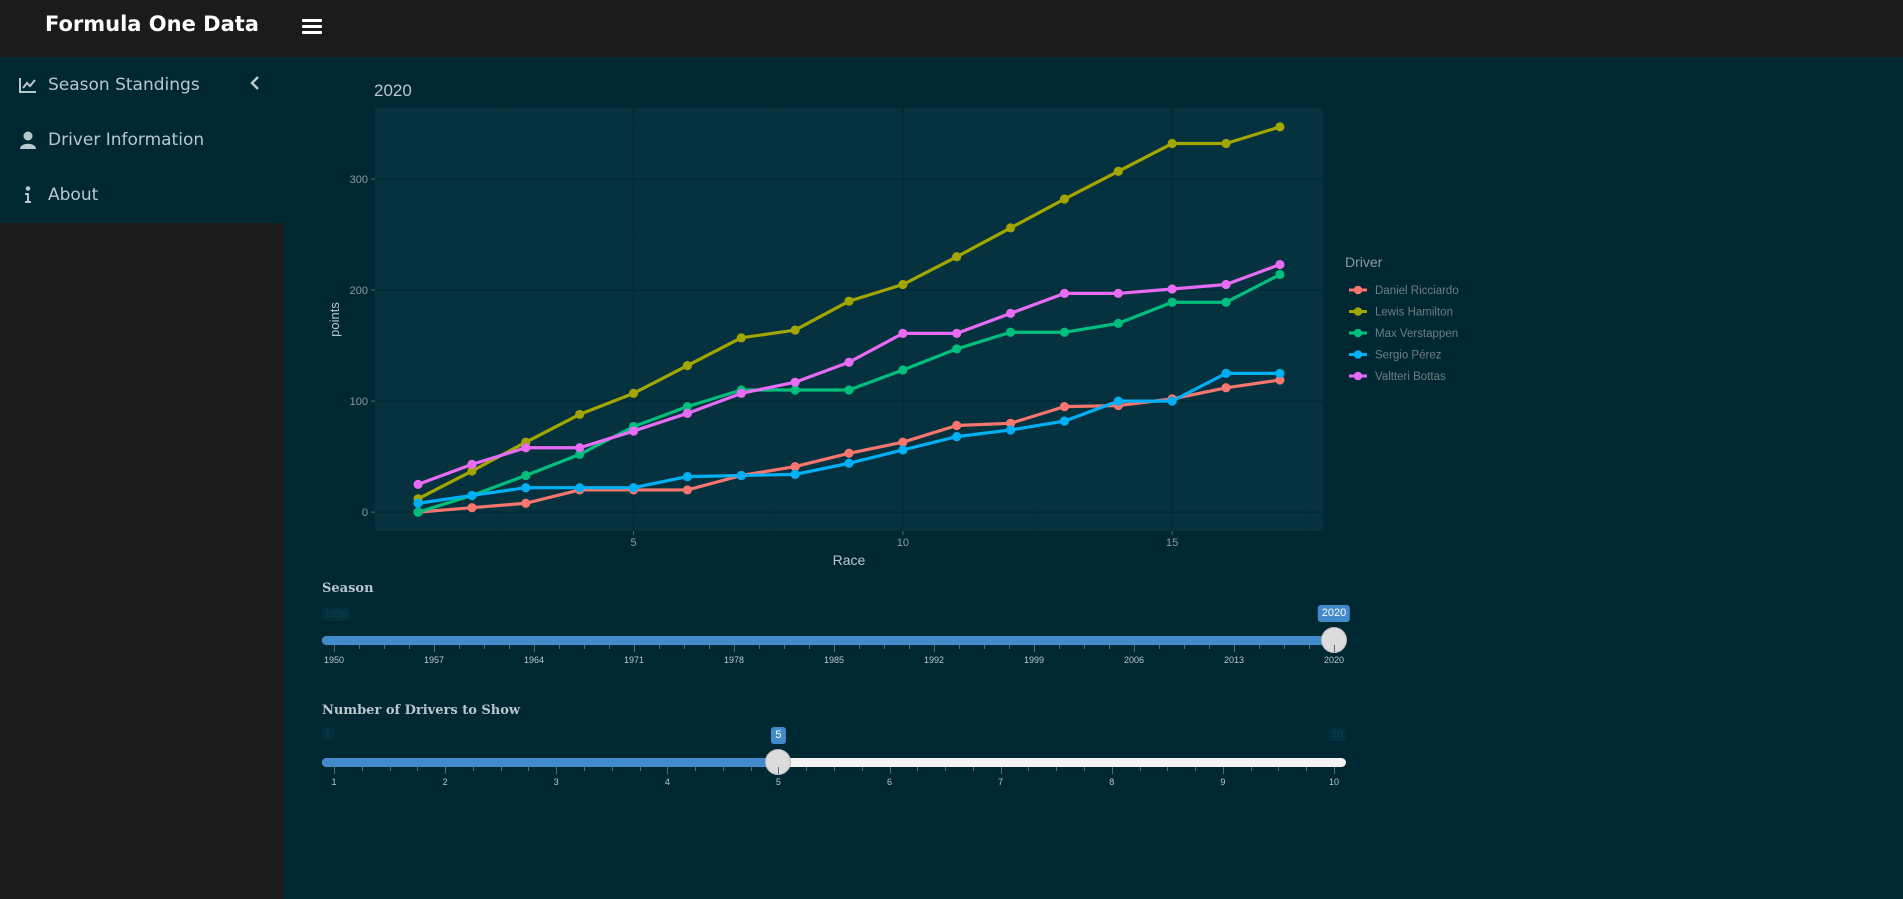  Describe the element at coordinates (951, 28) in the screenshot. I see `top-navbar: Formula One Data` at that location.